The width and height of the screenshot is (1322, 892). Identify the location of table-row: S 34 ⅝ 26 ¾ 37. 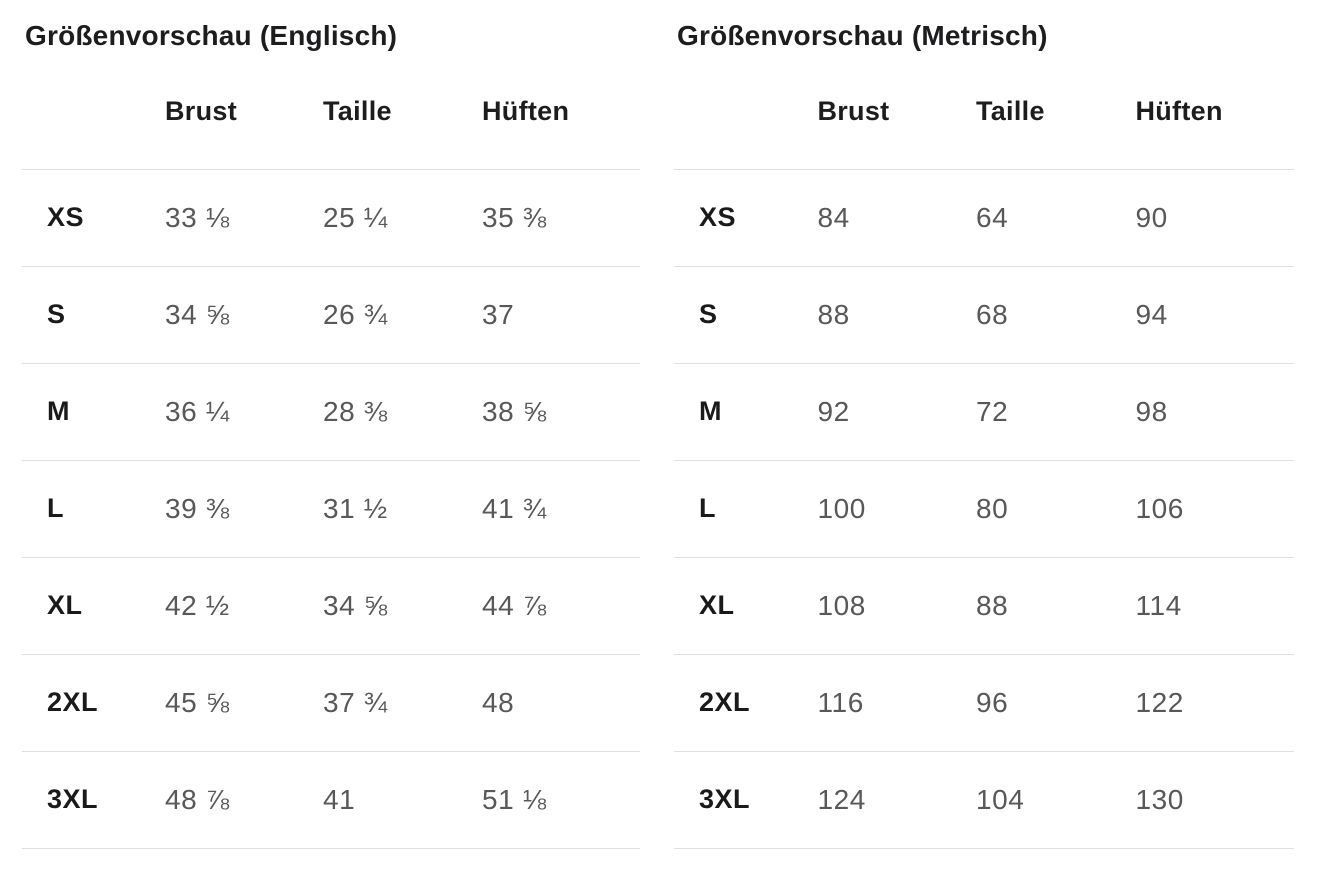
(331, 315).